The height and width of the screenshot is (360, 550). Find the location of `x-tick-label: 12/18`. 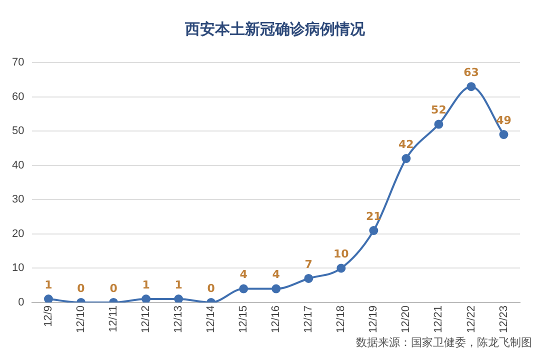

x-tick-label: 12/18 is located at coordinates (341, 319).